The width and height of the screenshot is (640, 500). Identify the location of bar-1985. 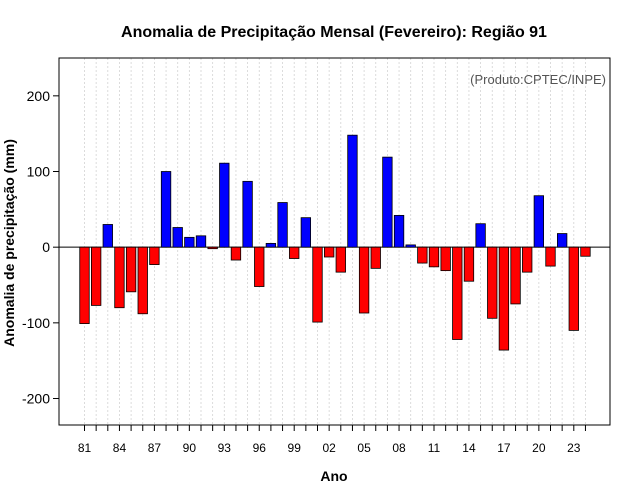
(131, 269).